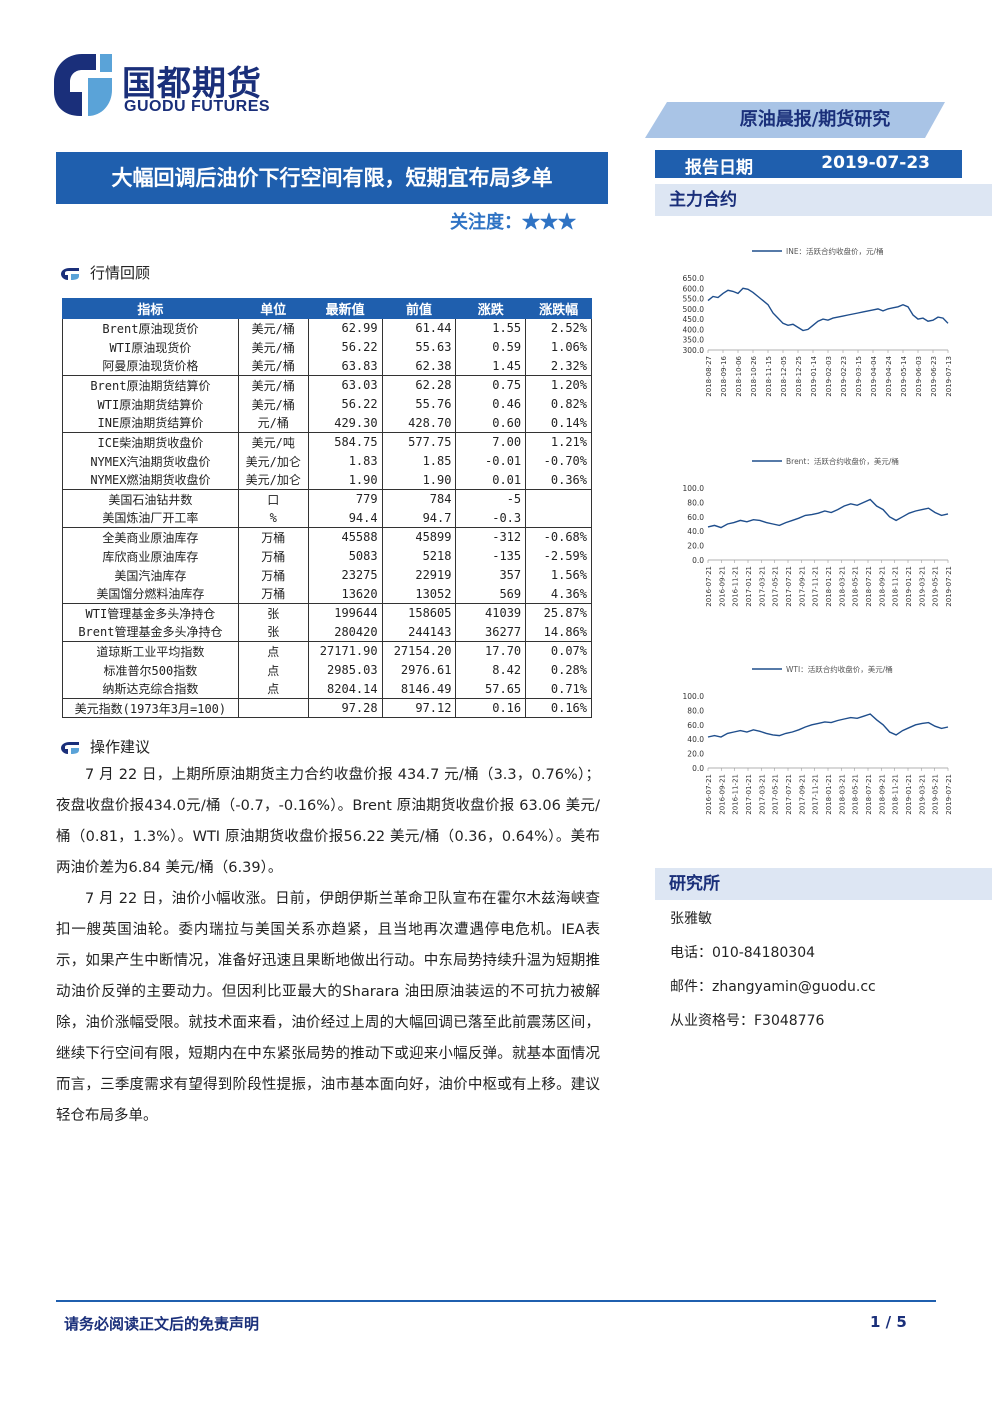 The width and height of the screenshot is (992, 1403). I want to click on table-cell: 阿曼原油现货价格, so click(150, 366).